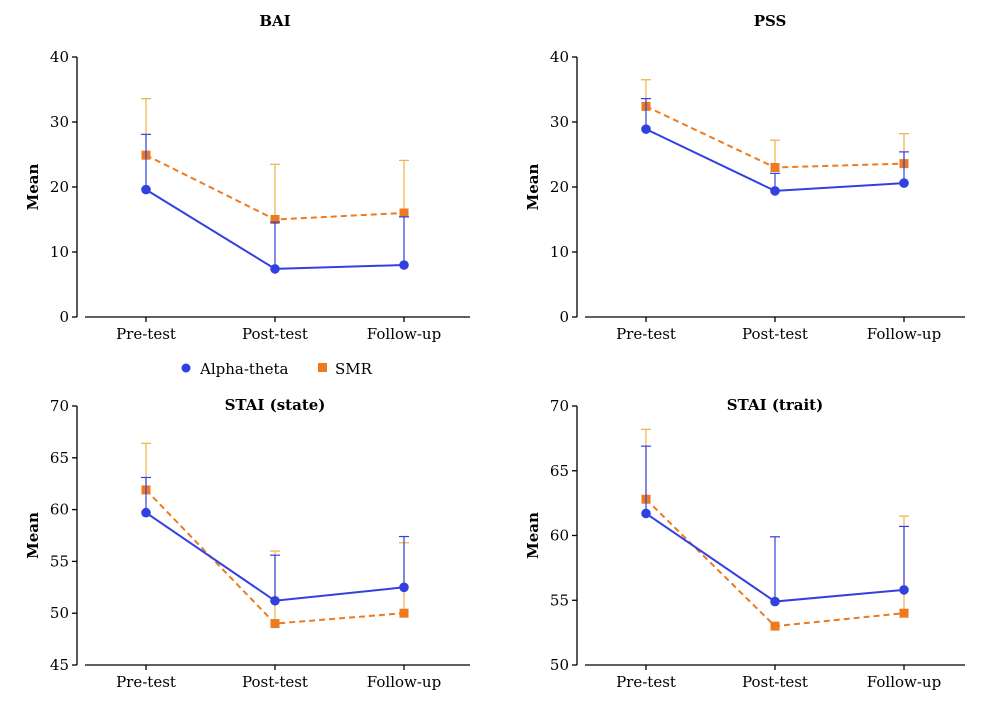  What do you see at coordinates (775, 405) in the screenshot?
I see `chart-title: STAI (trait)` at bounding box center [775, 405].